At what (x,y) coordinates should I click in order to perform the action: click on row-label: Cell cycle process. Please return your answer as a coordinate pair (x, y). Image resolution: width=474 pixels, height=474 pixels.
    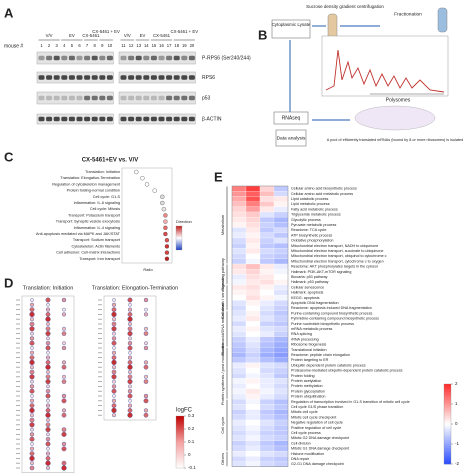
    Looking at the image, I should click on (306, 433).